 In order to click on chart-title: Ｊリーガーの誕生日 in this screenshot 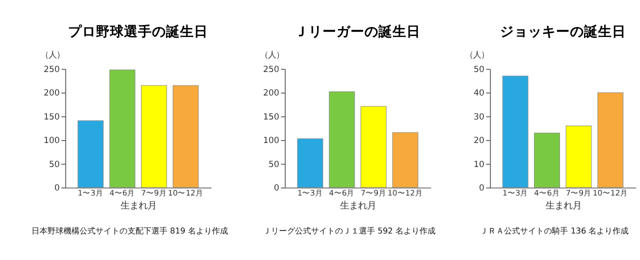, I will do `click(357, 31)`.